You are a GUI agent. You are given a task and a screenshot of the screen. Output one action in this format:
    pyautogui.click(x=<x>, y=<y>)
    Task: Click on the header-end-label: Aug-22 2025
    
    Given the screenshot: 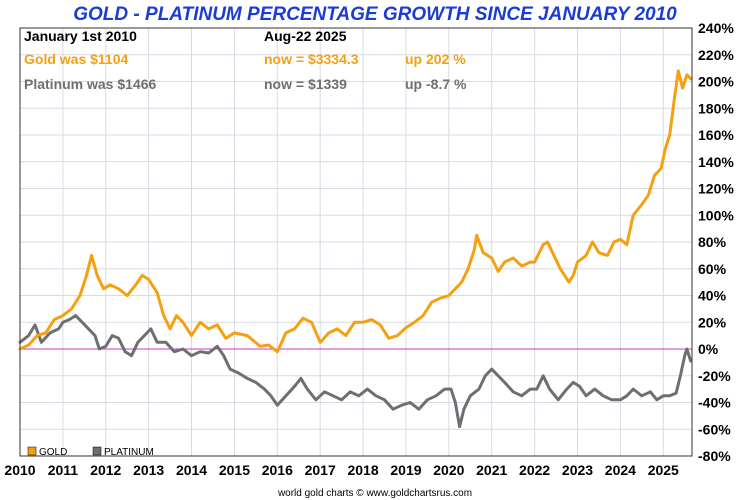 What is the action you would take?
    pyautogui.click(x=305, y=36)
    